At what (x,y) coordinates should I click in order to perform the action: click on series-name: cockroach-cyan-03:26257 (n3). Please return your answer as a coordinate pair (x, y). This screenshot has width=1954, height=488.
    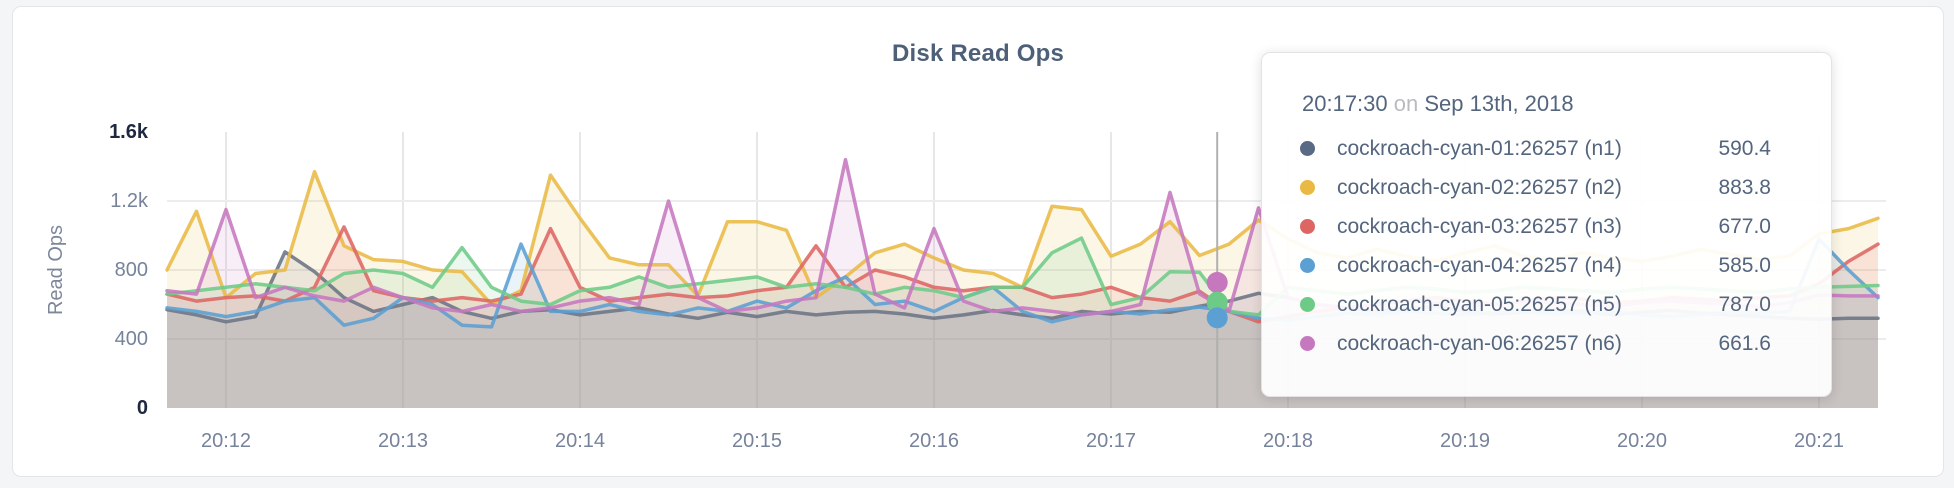
    Looking at the image, I should click on (1479, 226).